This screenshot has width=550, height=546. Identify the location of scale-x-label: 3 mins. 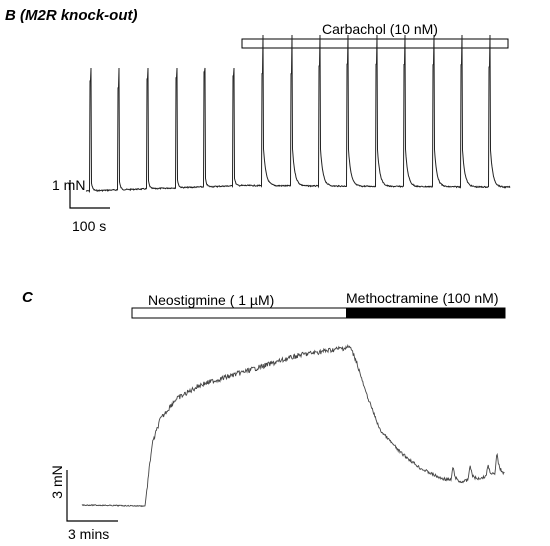
(88, 534).